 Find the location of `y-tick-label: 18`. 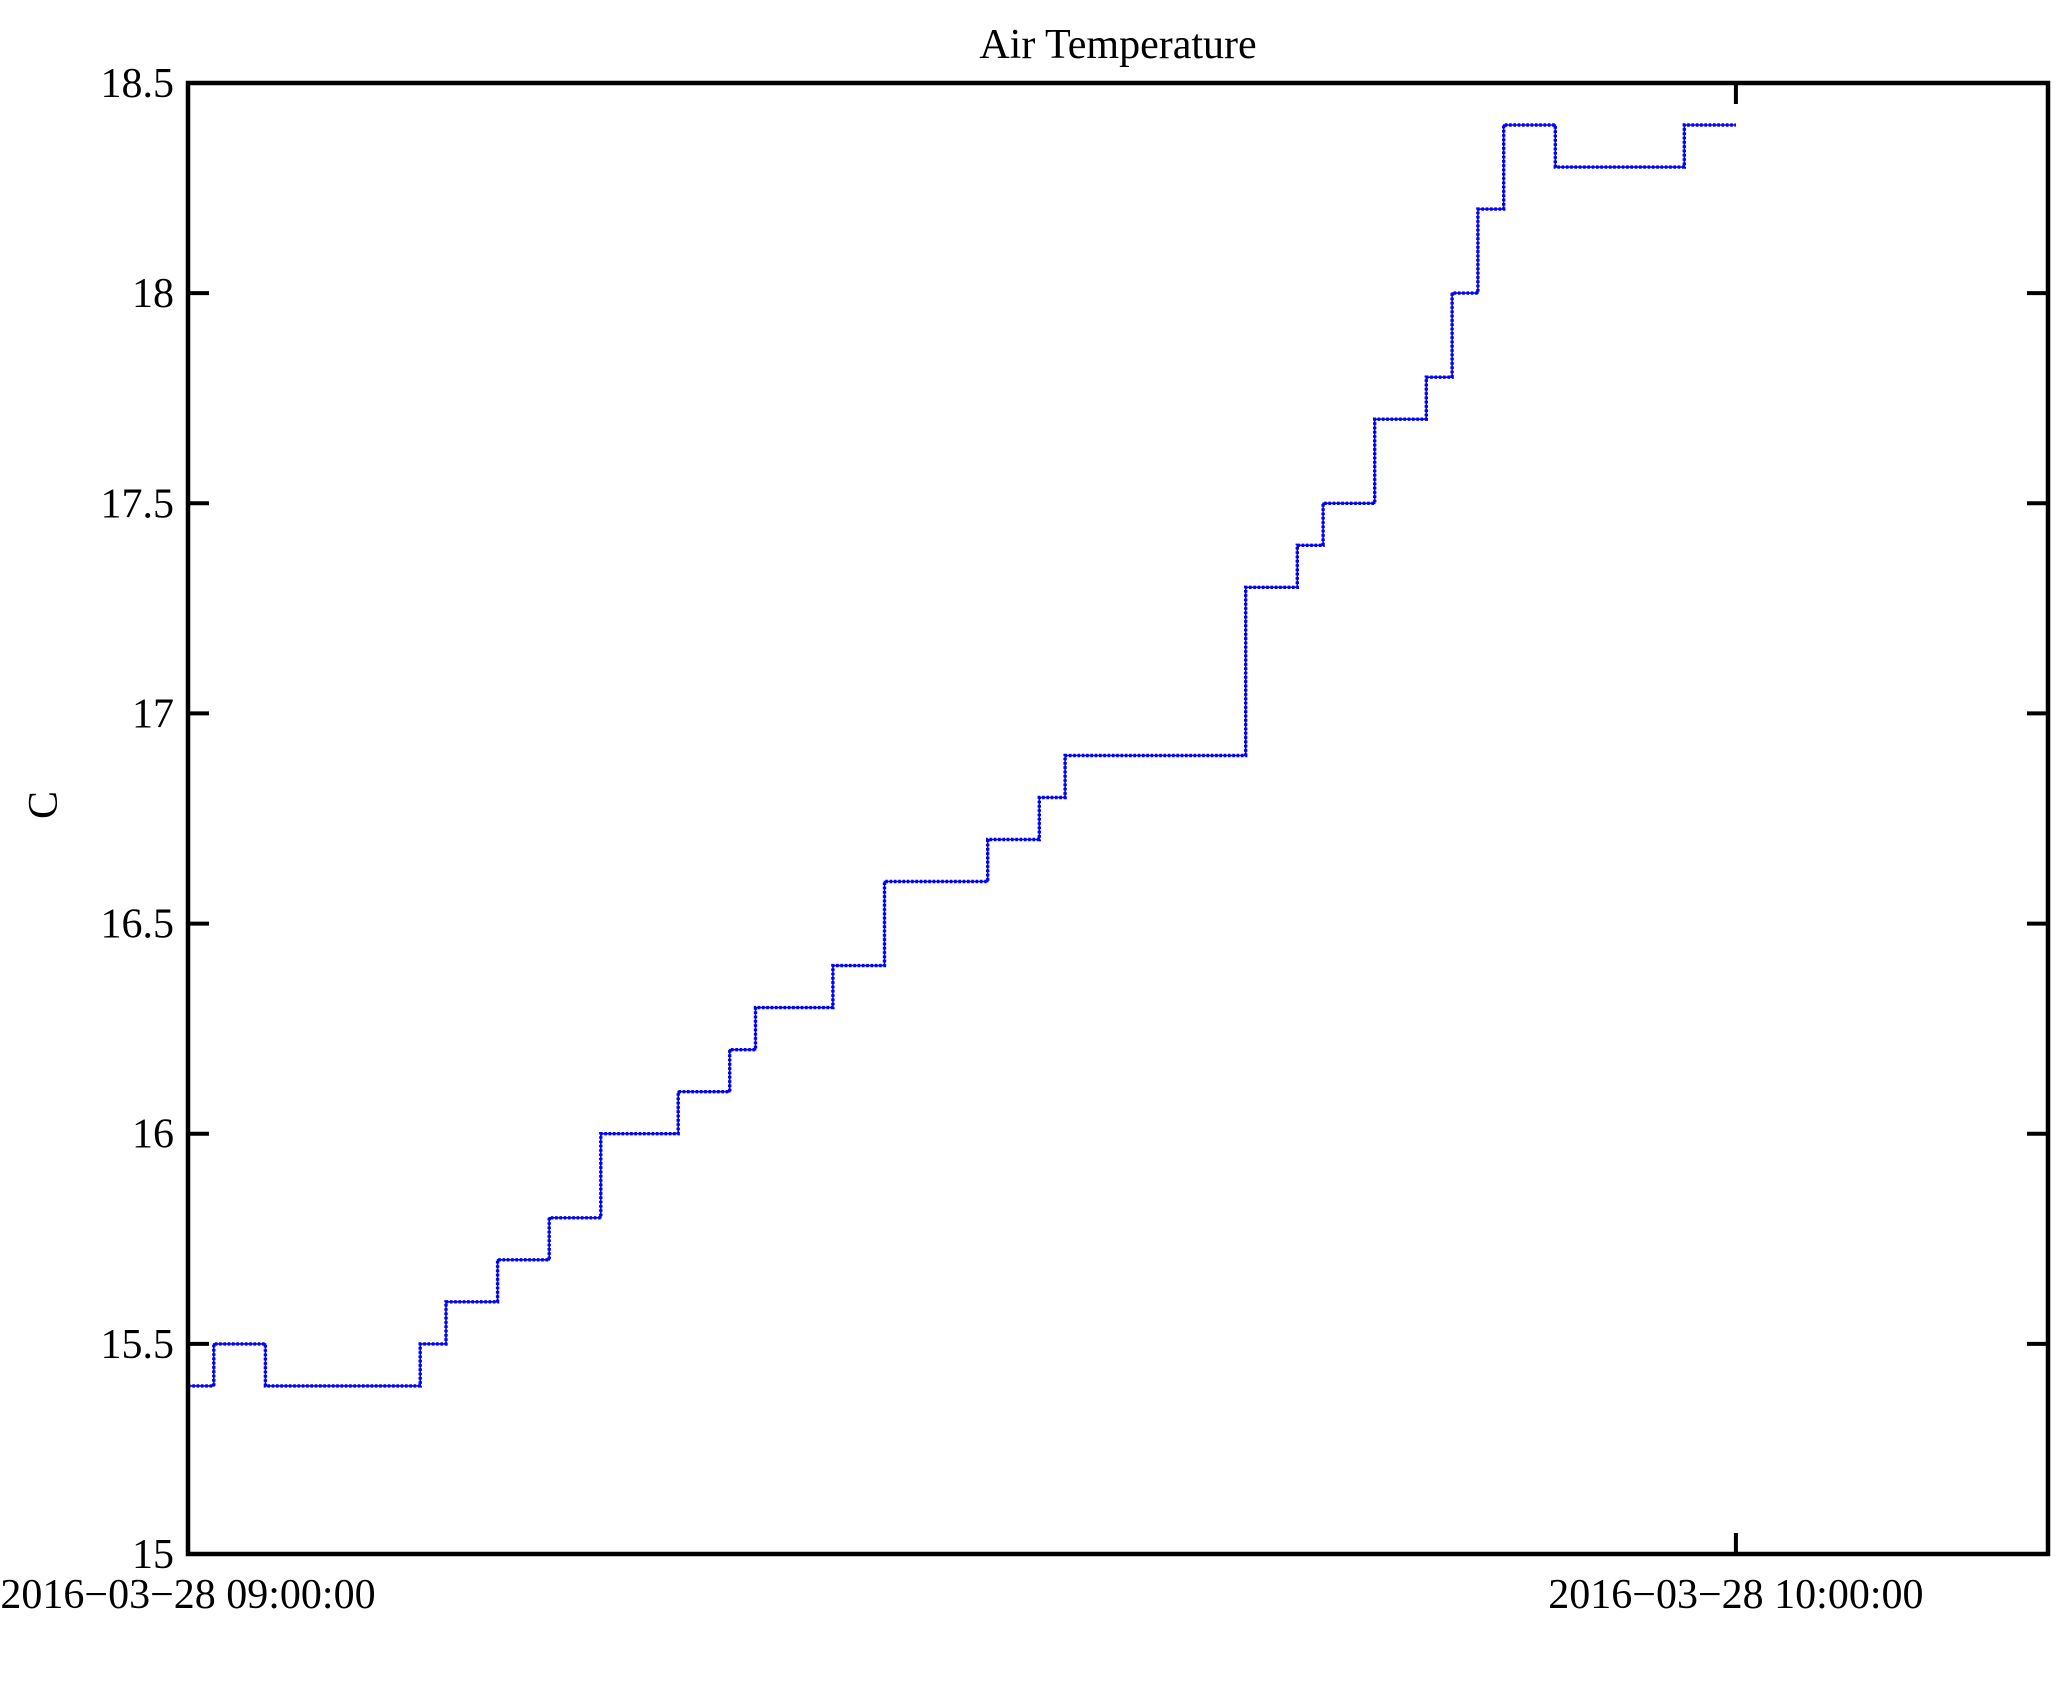

y-tick-label: 18 is located at coordinates (153, 294).